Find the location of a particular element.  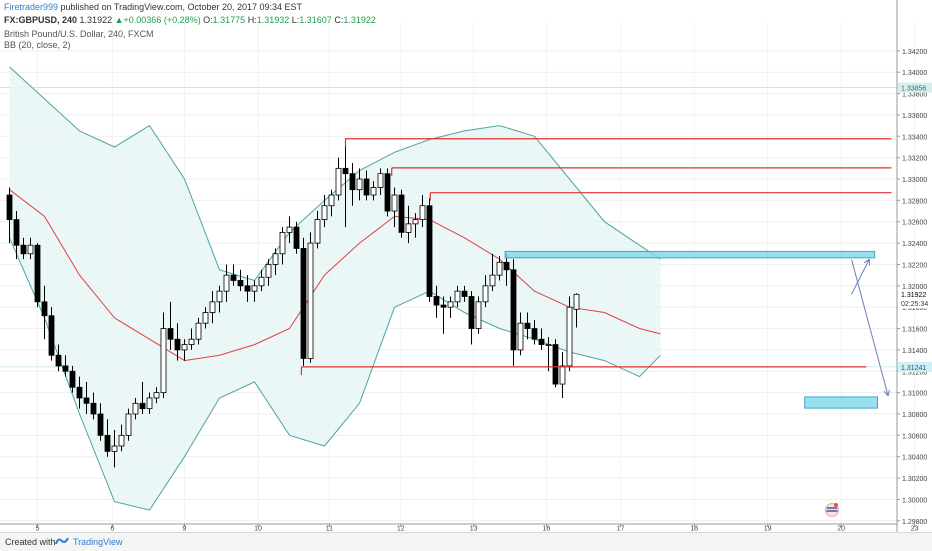

x-tick-label: 20 is located at coordinates (841, 529).